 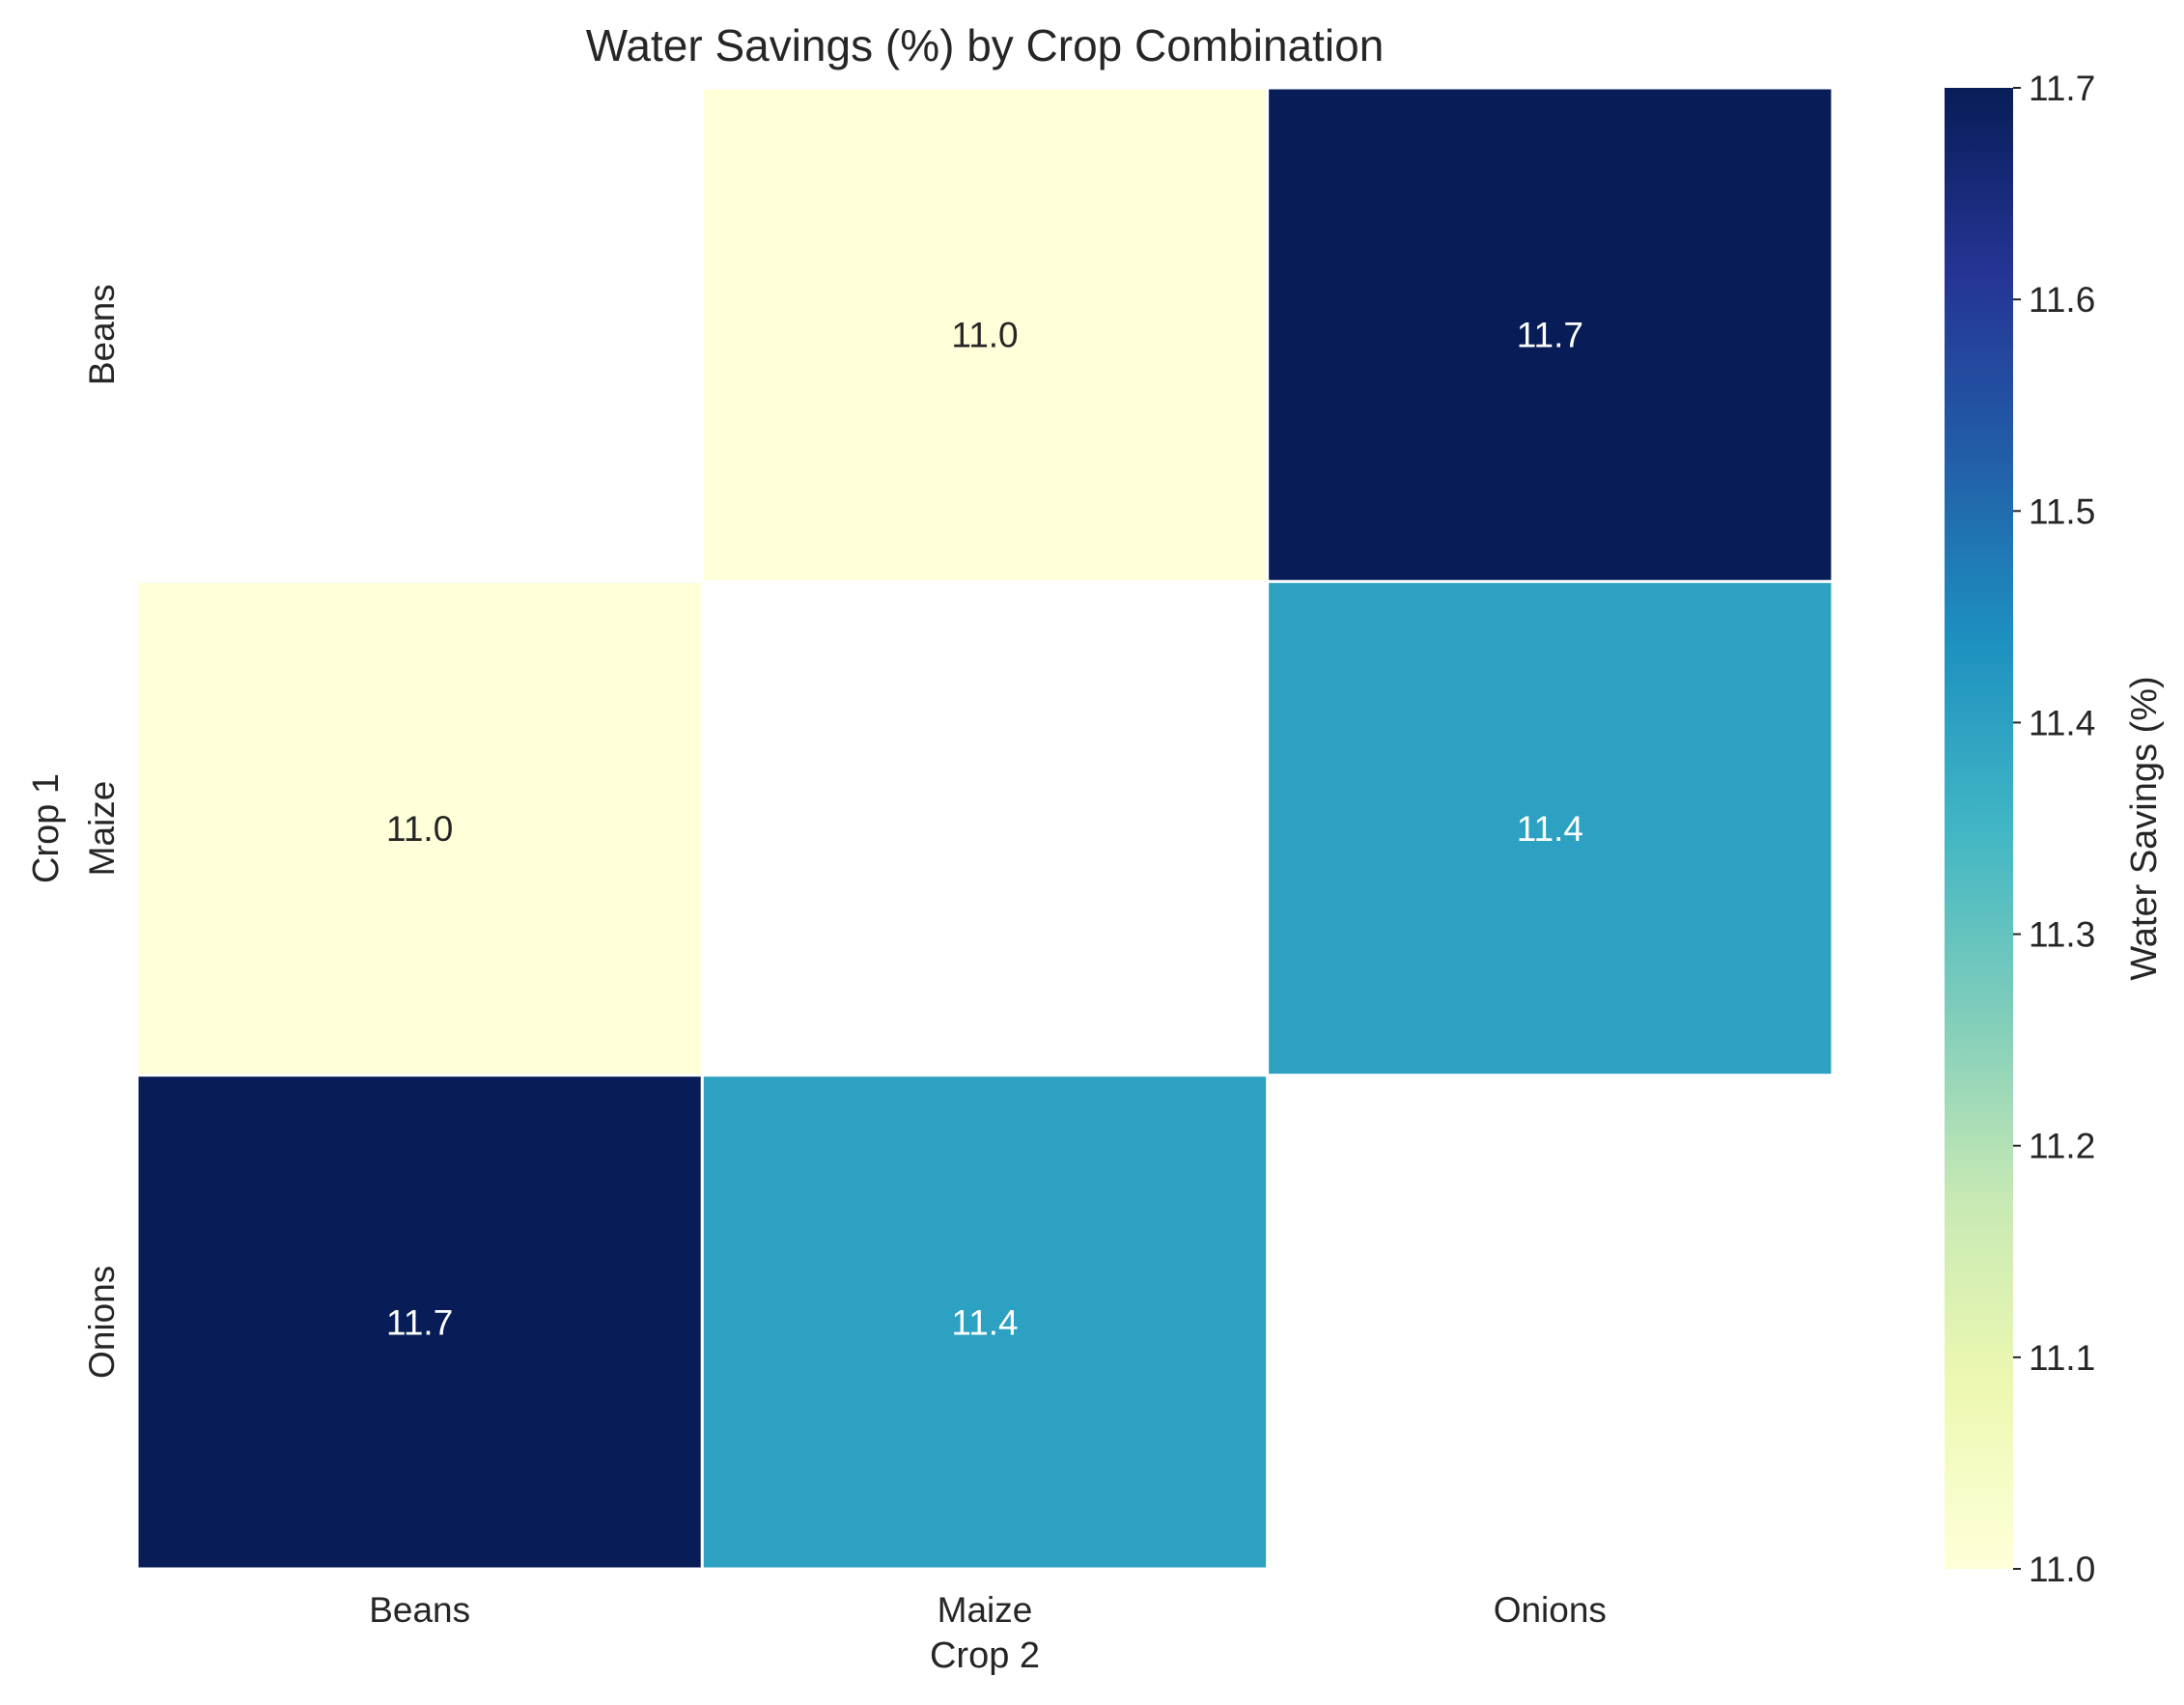 What do you see at coordinates (420, 1610) in the screenshot?
I see `x-tick-label: Beans` at bounding box center [420, 1610].